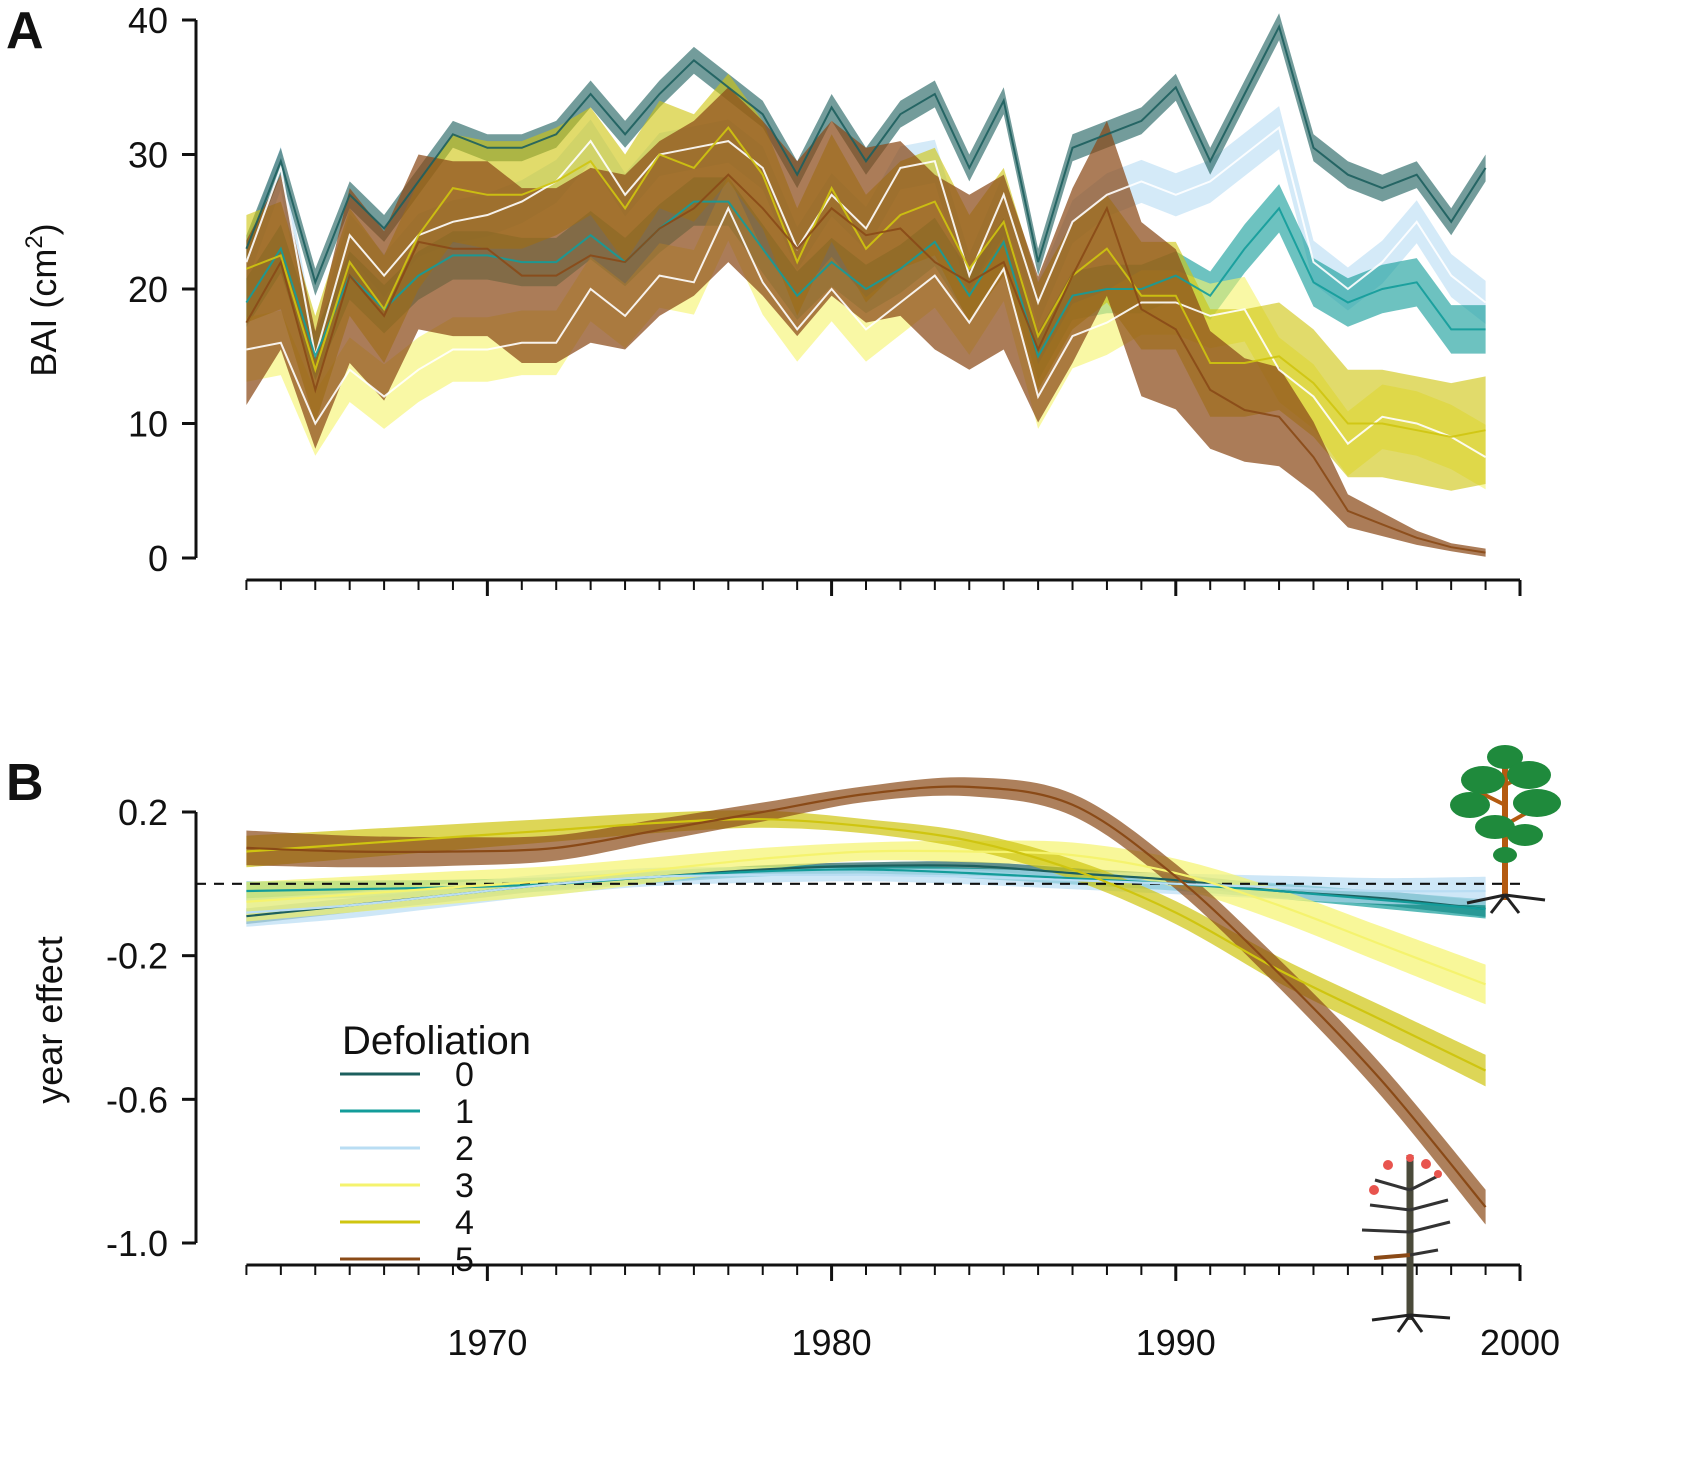 This screenshot has height=1472, width=1697. I want to click on panel-a-ylabel-close: ), so click(43, 229).